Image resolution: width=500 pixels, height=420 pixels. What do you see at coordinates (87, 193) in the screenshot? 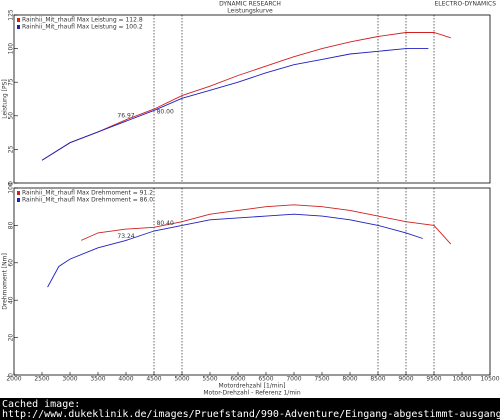
I see `legend-label: Rainhii_Mit_rhaufl Max Drehmoment = 91.2` at bounding box center [87, 193].